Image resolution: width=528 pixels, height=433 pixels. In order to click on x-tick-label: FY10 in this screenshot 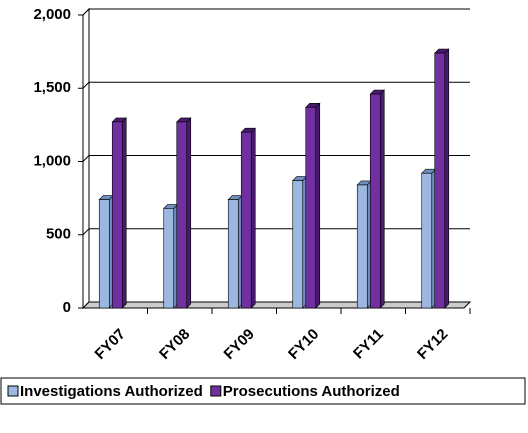, I will do `click(303, 344)`.